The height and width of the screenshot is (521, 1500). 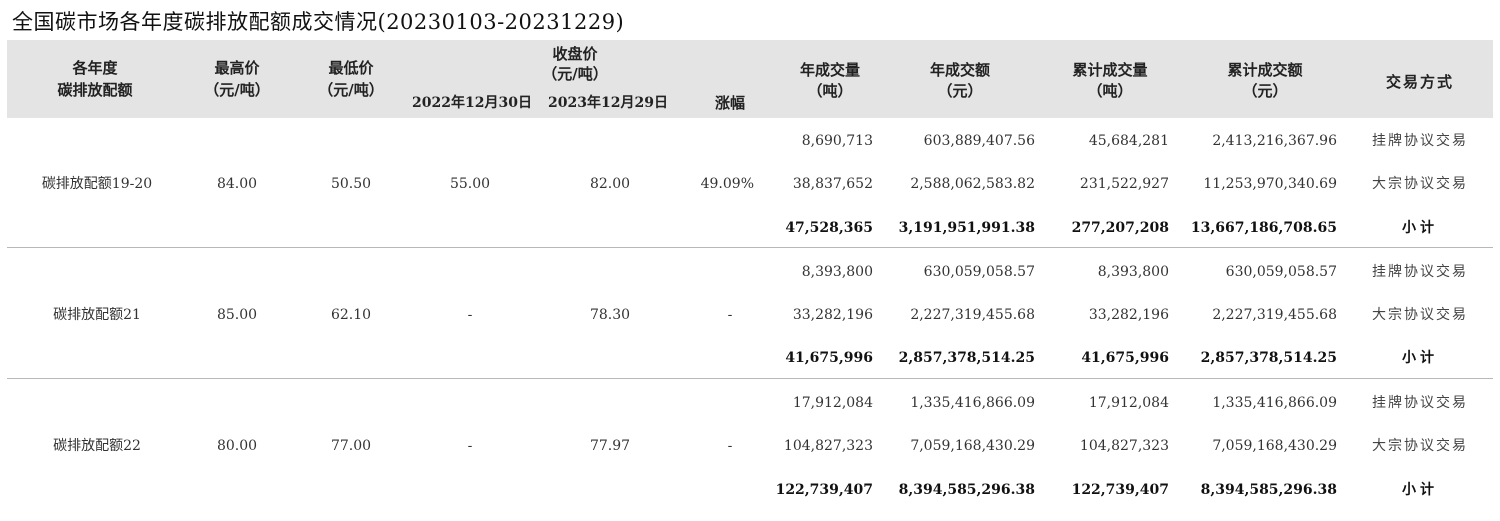 What do you see at coordinates (1124, 184) in the screenshot?
I see `cum-volume: 231,522,927` at bounding box center [1124, 184].